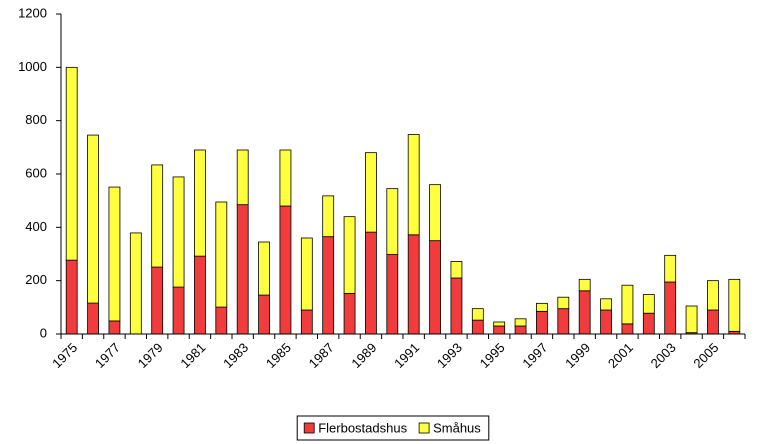 This screenshot has height=444, width=766. Describe the element at coordinates (192, 355) in the screenshot. I see `x-tick-label: 1981` at that location.